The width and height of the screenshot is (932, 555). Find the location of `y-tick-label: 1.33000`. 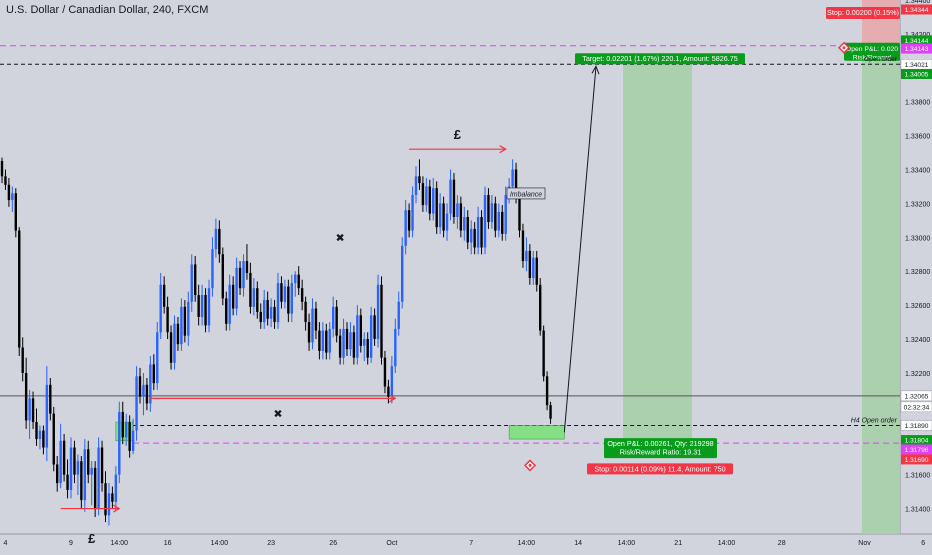

y-tick-label: 1.33000 is located at coordinates (917, 238).